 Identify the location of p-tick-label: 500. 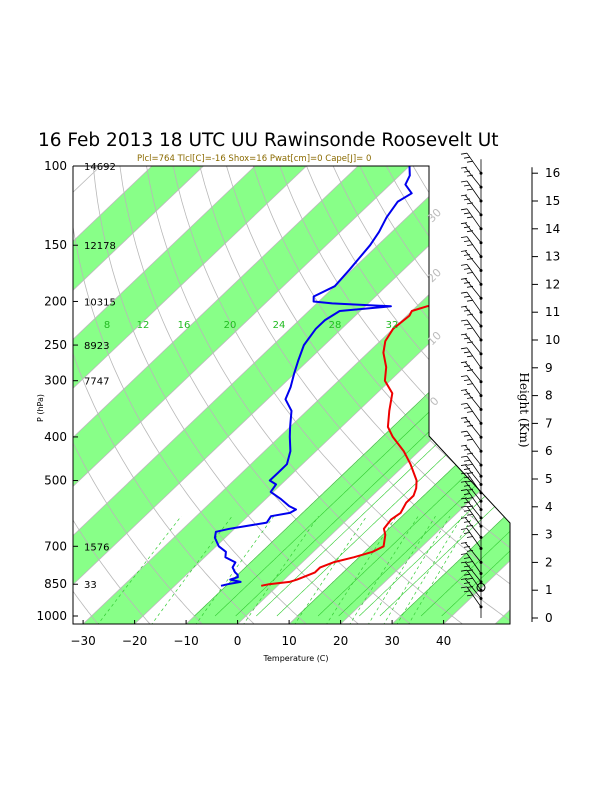
(55, 481).